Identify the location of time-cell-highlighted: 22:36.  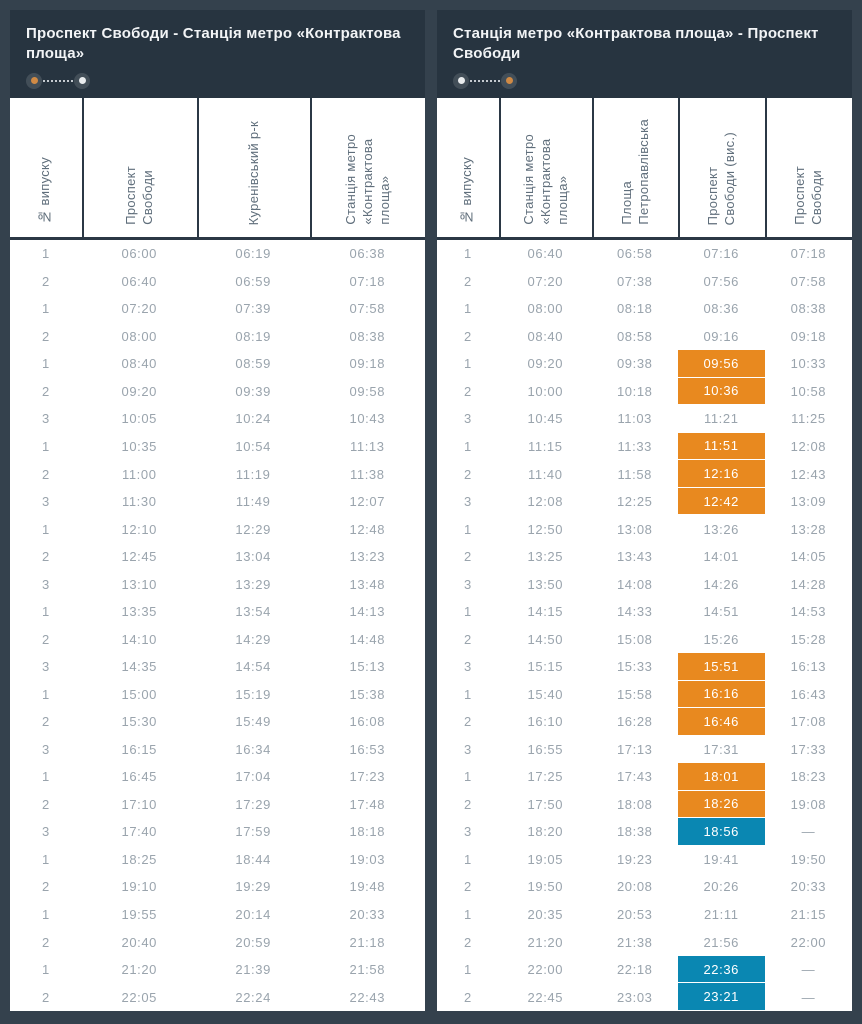
(721, 969).